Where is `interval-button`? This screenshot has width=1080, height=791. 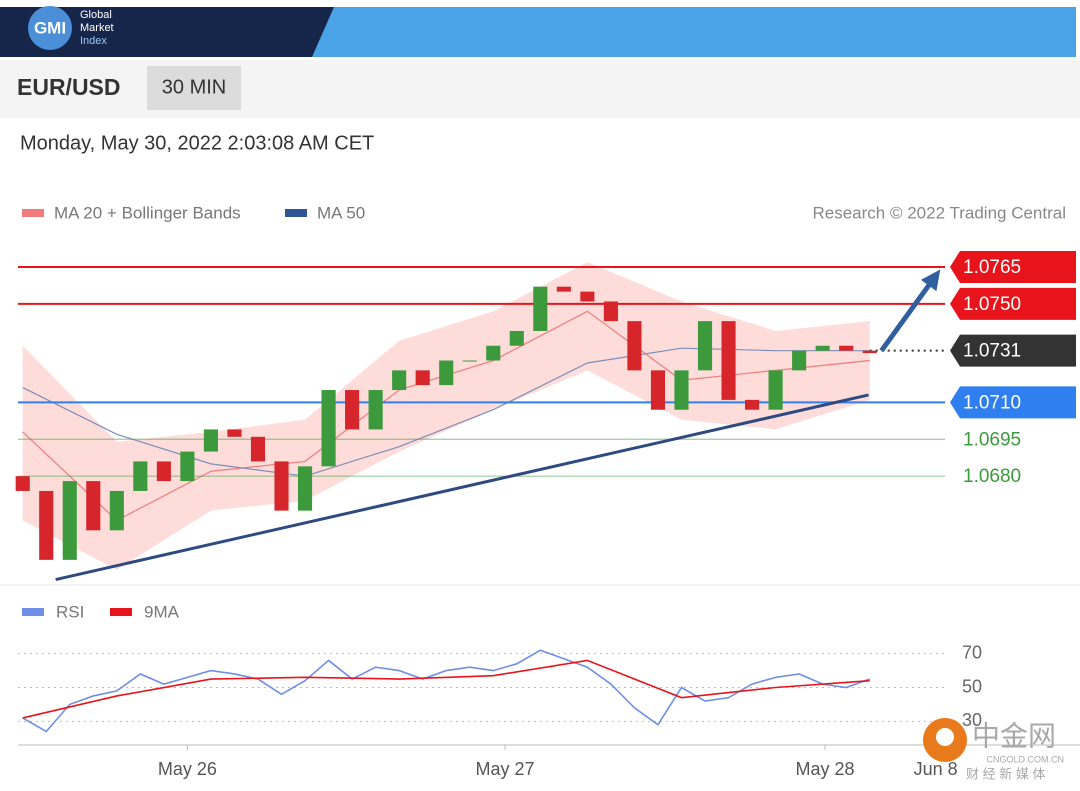
interval-button is located at coordinates (194, 88).